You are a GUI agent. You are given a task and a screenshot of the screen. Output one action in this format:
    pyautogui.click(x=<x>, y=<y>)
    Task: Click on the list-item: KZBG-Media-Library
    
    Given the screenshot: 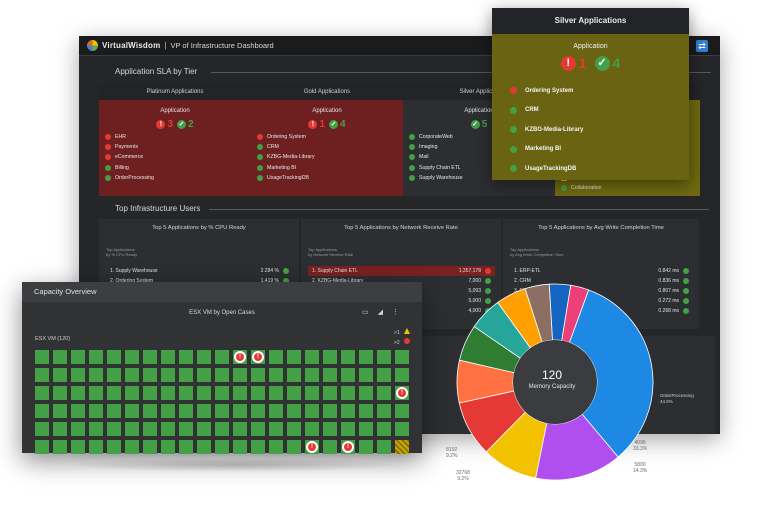 What is the action you would take?
    pyautogui.click(x=546, y=130)
    